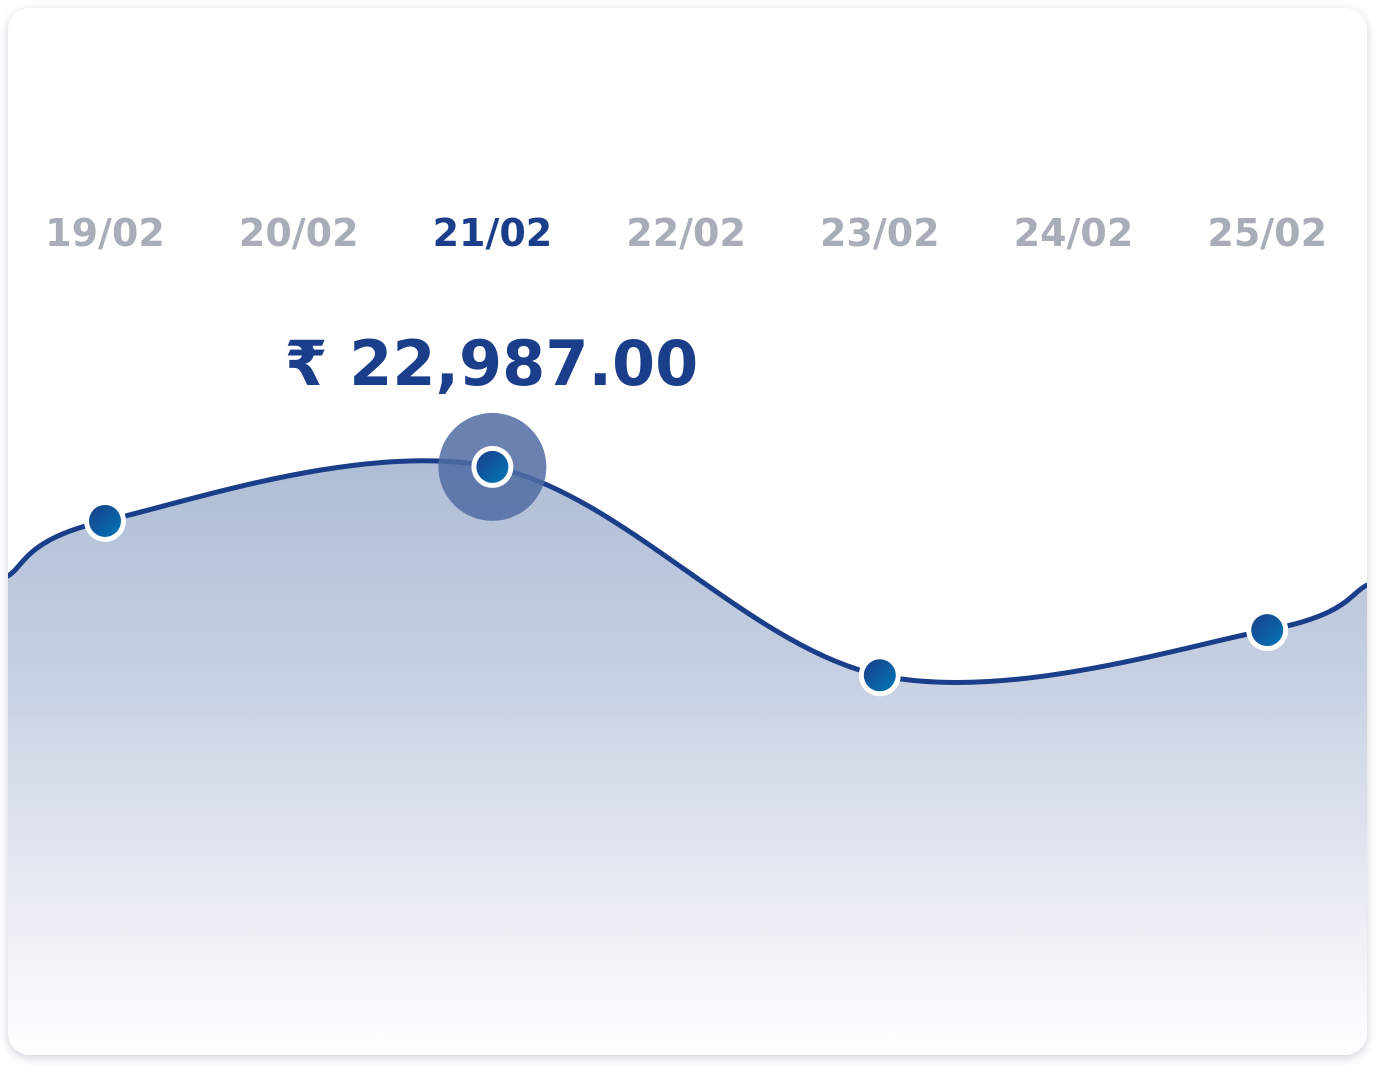 The height and width of the screenshot is (1072, 1376). What do you see at coordinates (299, 233) in the screenshot?
I see `date-tick-label: 20/02` at bounding box center [299, 233].